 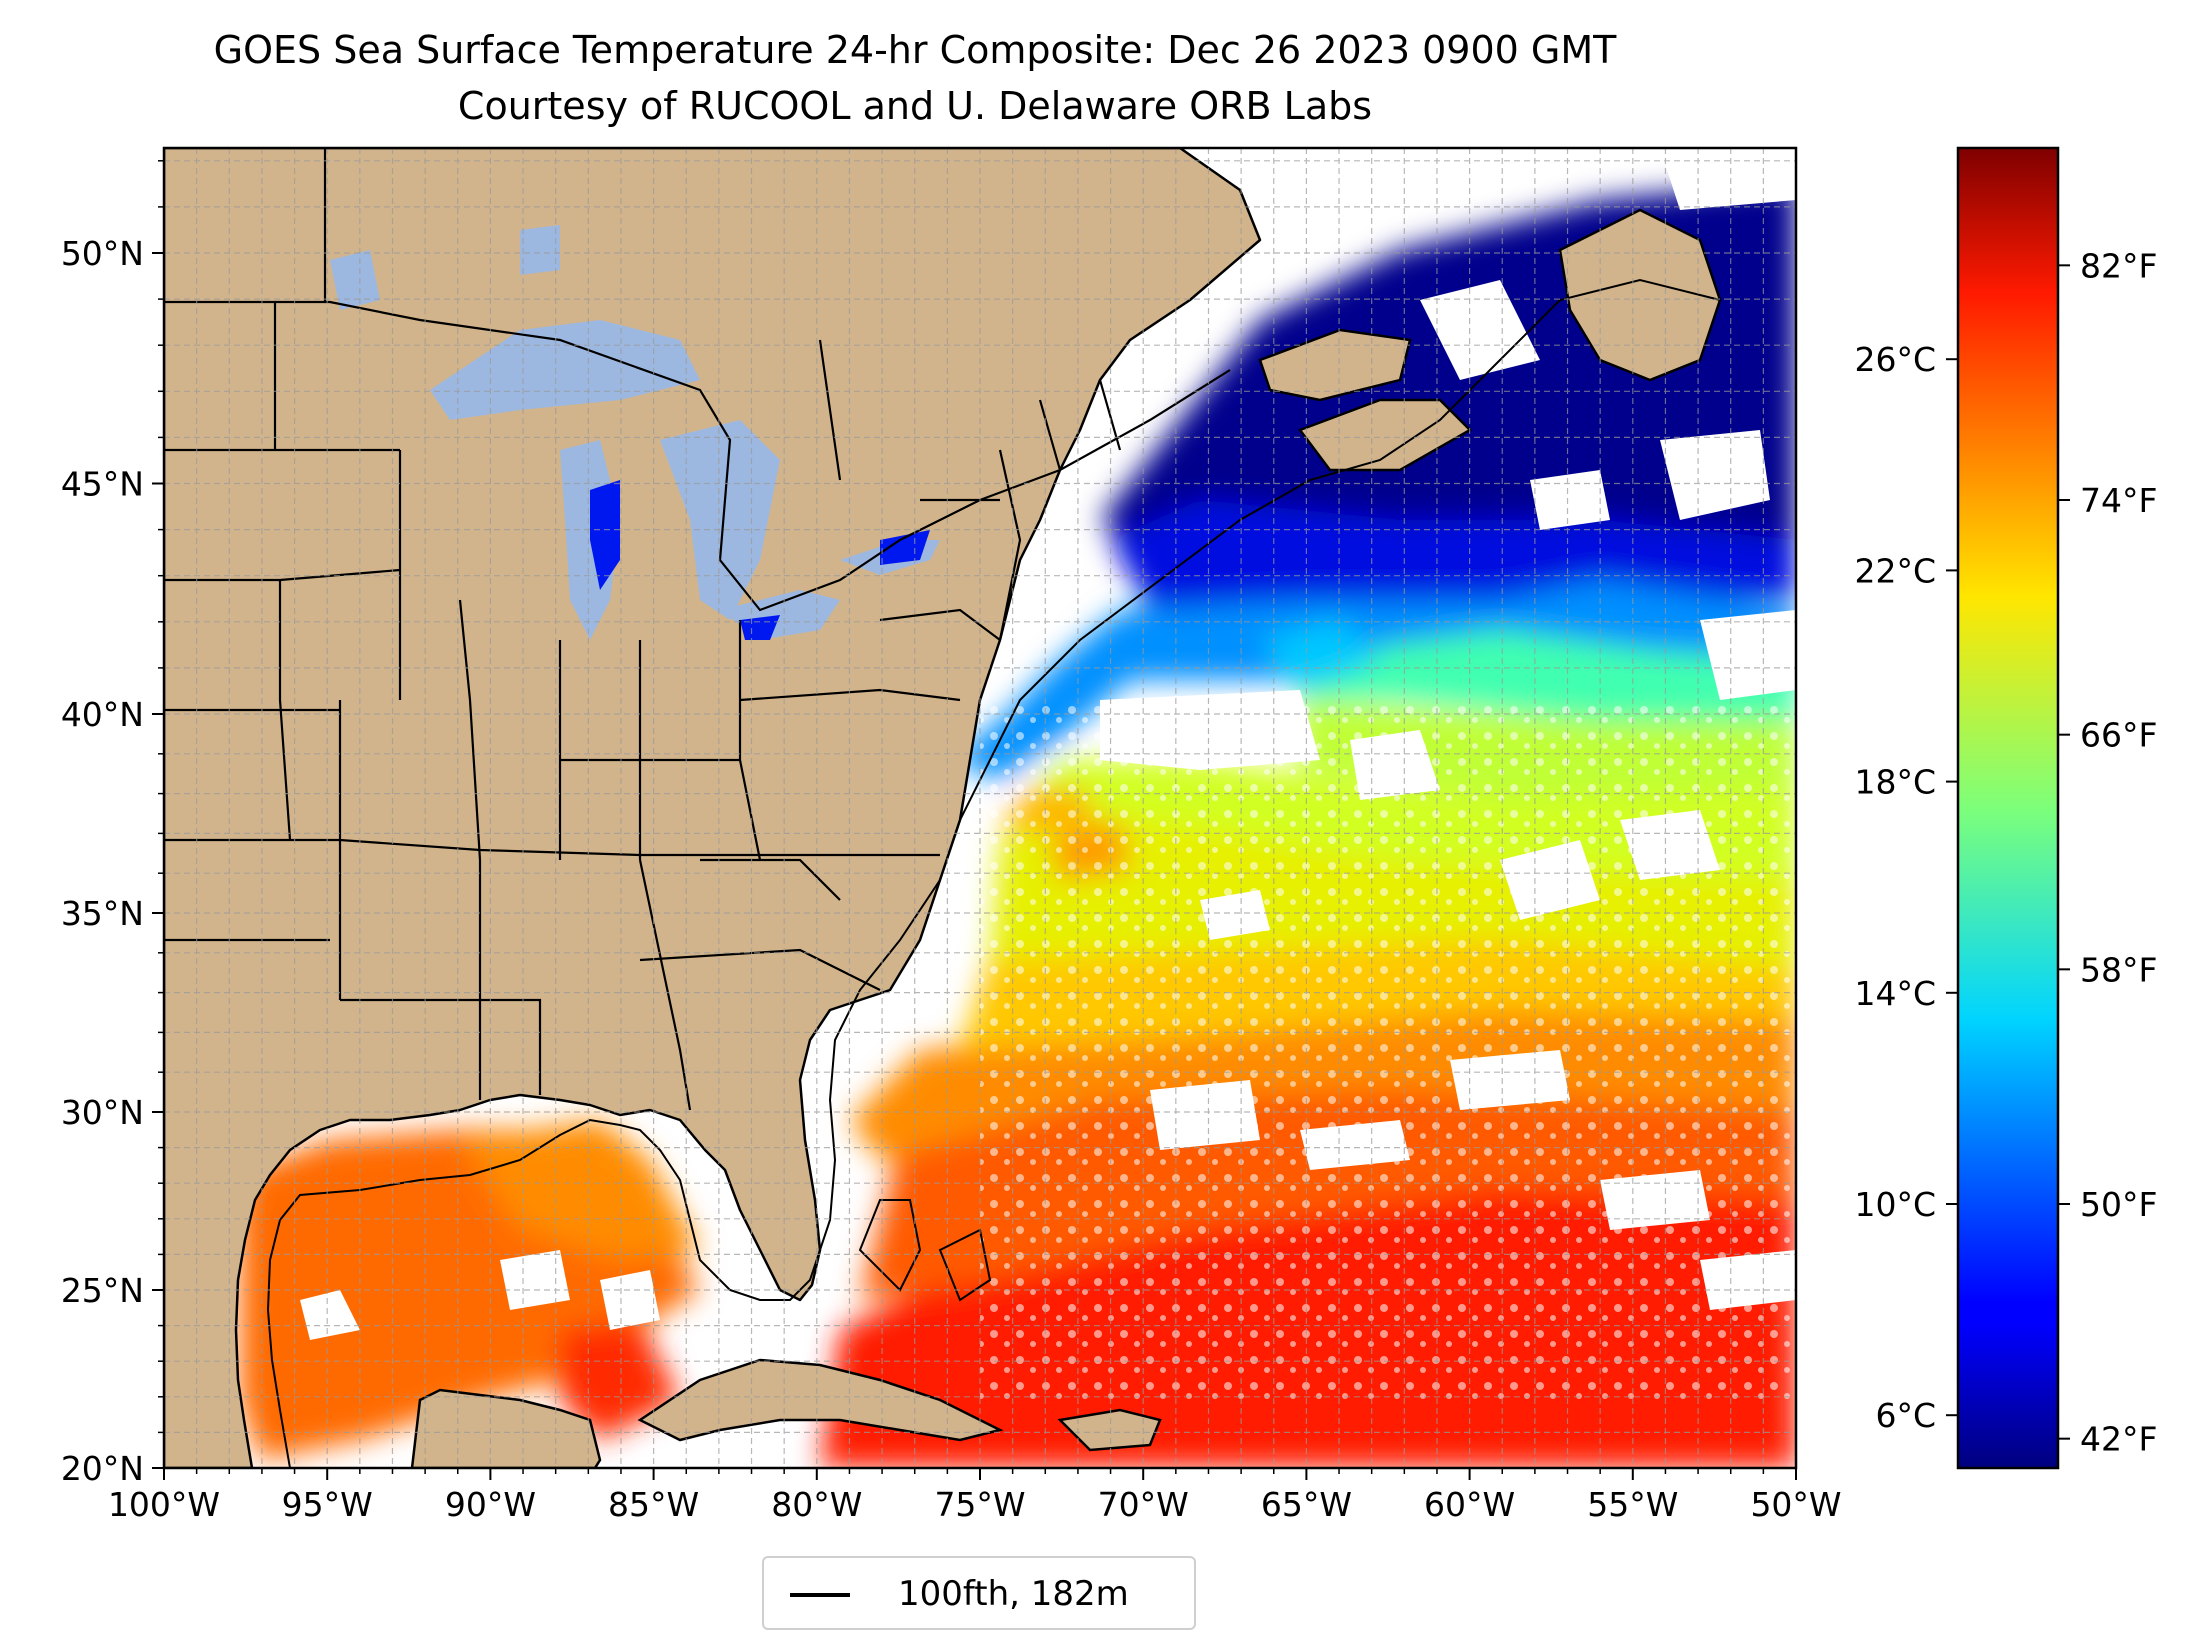 What do you see at coordinates (2118, 265) in the screenshot?
I see `colorbar-fahrenheit-label: 82°F` at bounding box center [2118, 265].